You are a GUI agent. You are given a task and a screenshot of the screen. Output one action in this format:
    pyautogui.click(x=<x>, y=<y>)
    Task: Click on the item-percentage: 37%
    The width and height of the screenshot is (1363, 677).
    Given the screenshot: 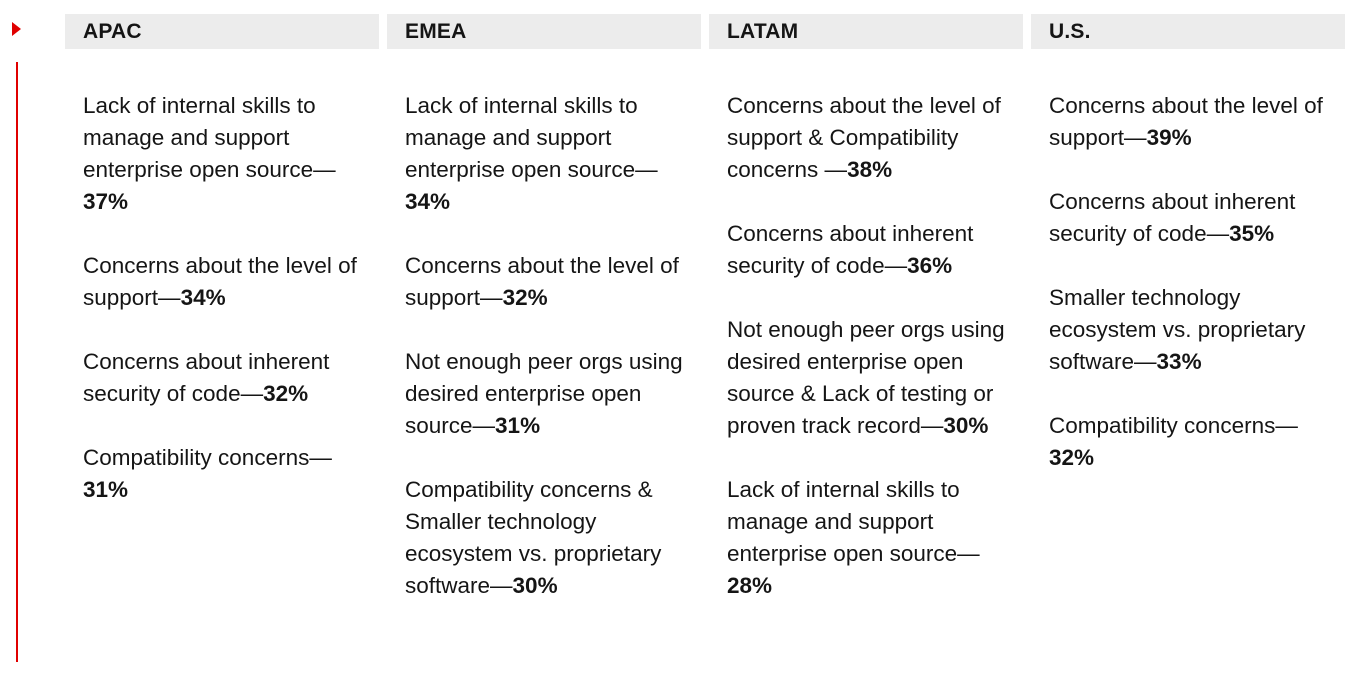 What is the action you would take?
    pyautogui.click(x=106, y=201)
    